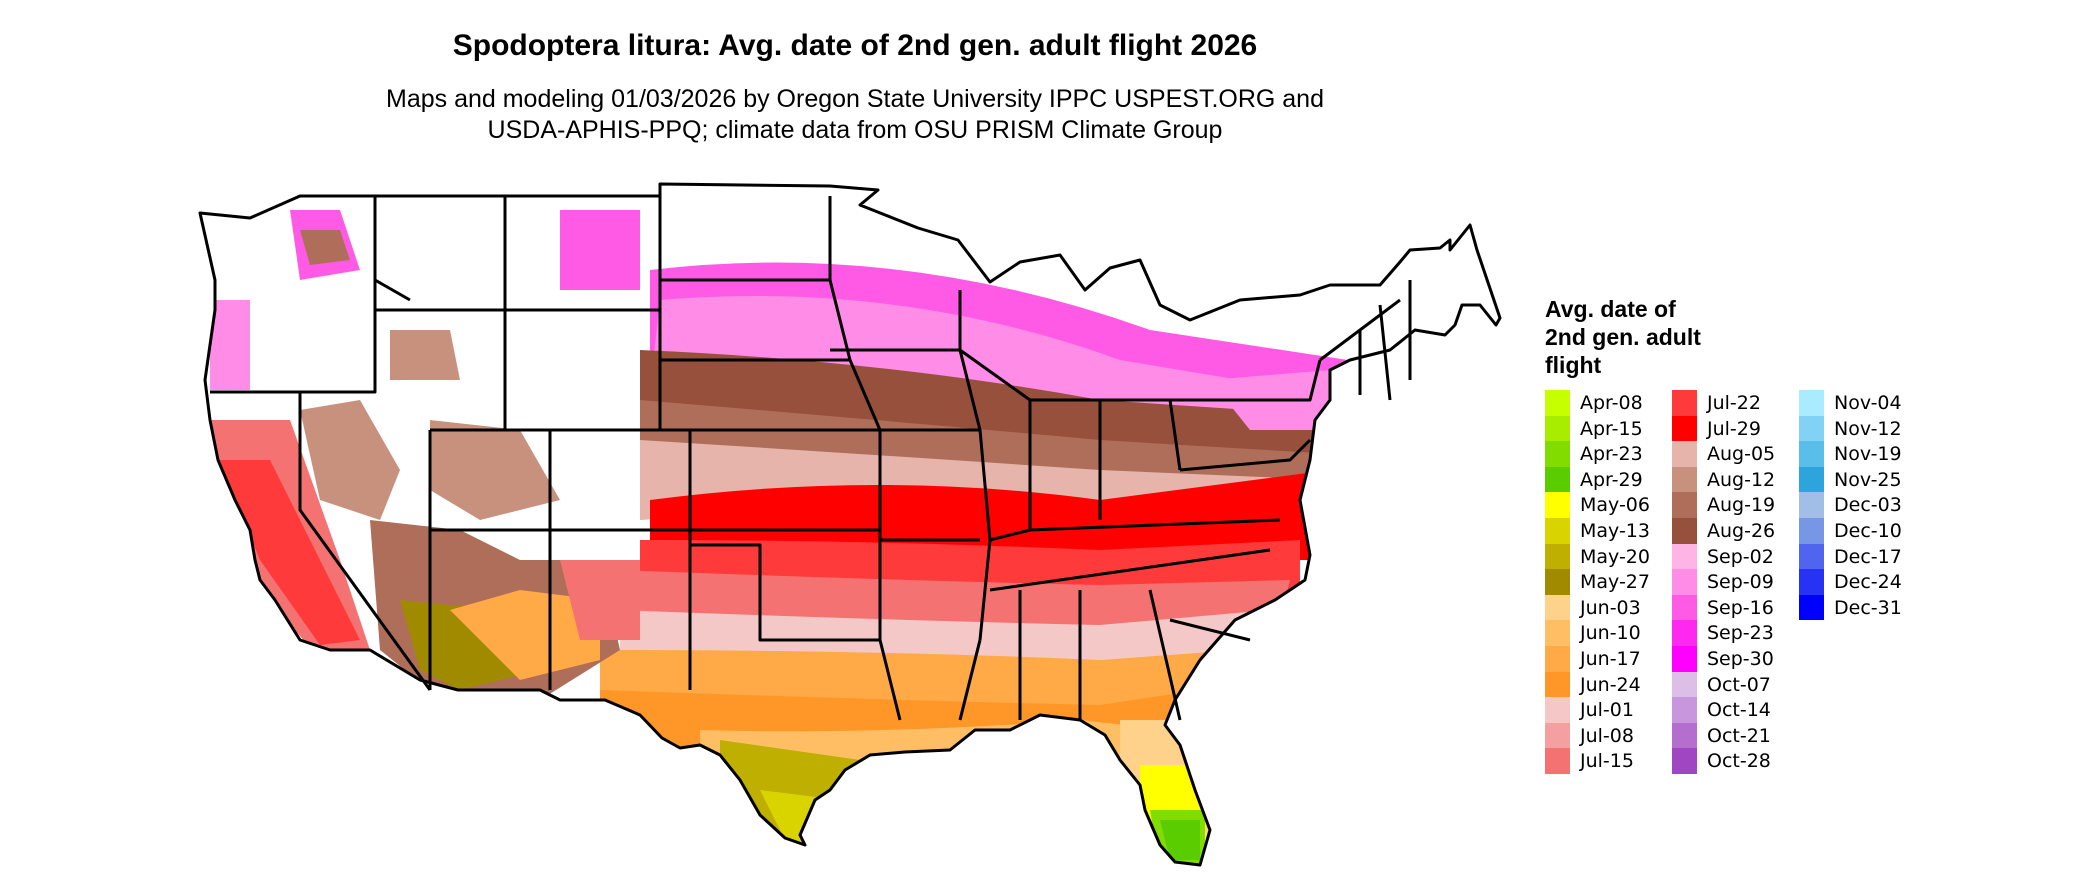 This screenshot has width=2100, height=892. What do you see at coordinates (1868, 505) in the screenshot?
I see `legend-label: Dec-03` at bounding box center [1868, 505].